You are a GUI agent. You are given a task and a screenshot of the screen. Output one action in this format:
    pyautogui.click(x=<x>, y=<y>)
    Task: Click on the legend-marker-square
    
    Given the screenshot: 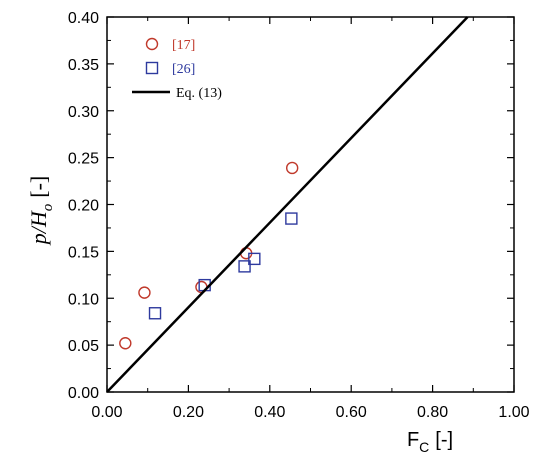 What is the action you would take?
    pyautogui.click(x=152, y=68)
    